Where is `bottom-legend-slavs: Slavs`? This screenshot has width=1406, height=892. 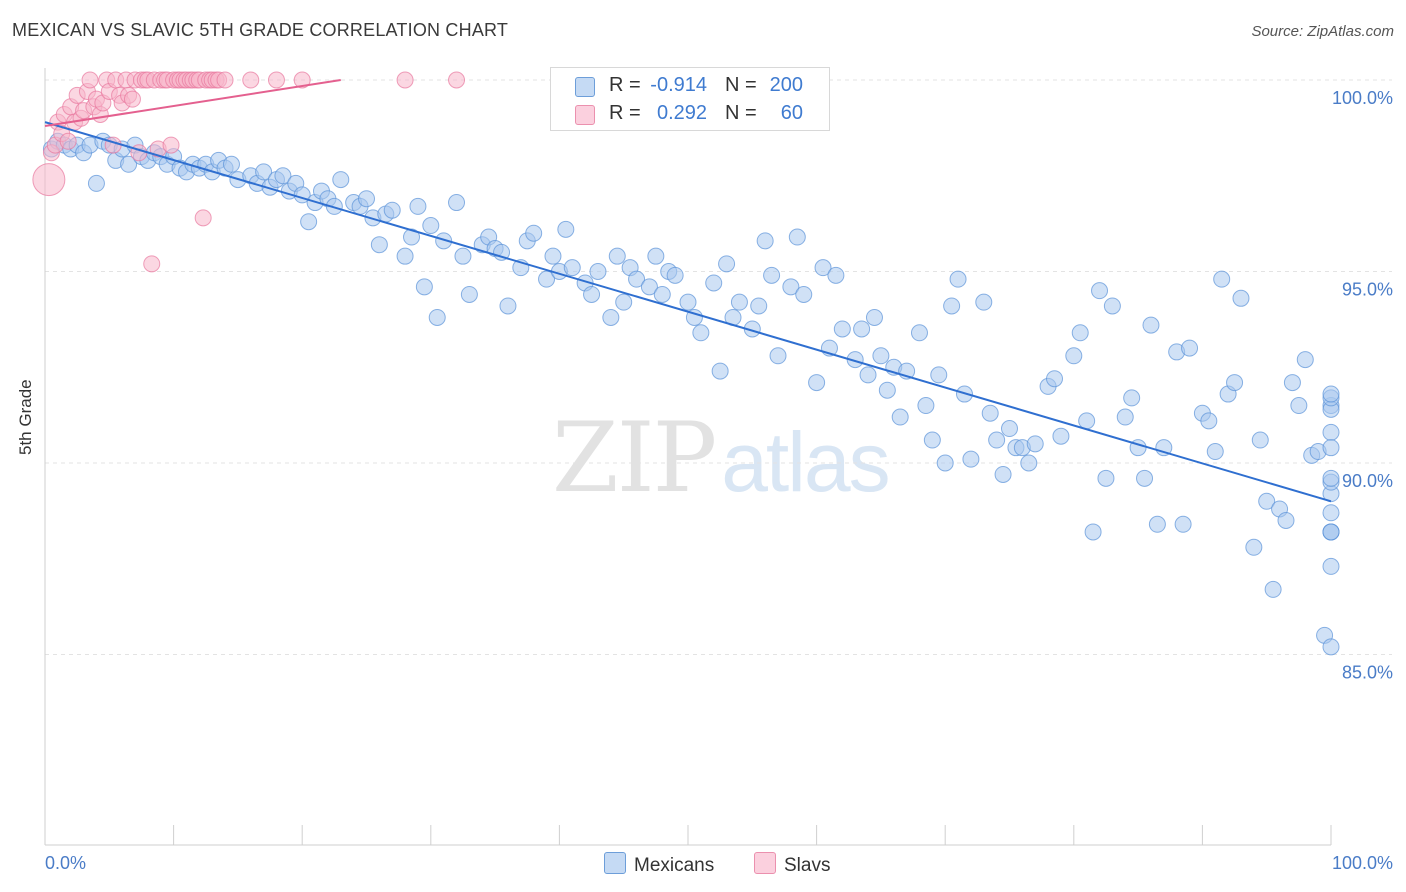
bottom-legend-slavs: Slavs is located at coordinates (792, 864).